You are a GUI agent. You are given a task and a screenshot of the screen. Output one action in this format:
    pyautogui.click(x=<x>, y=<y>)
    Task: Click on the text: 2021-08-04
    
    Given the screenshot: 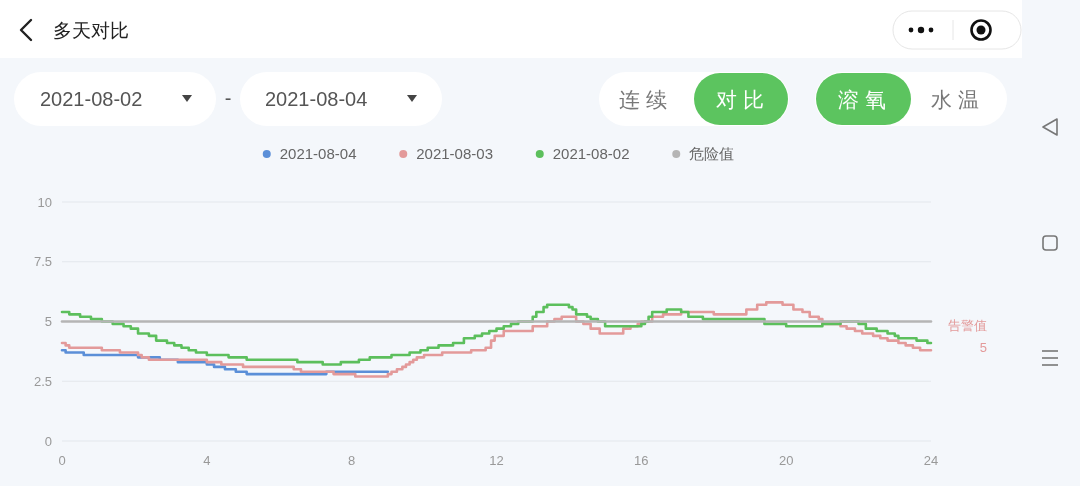 What is the action you would take?
    pyautogui.click(x=316, y=99)
    